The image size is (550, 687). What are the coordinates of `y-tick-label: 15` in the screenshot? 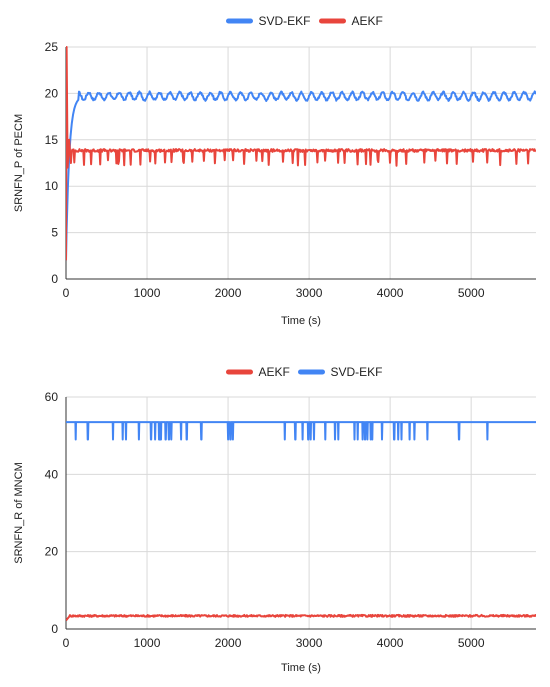 It's located at (52, 140).